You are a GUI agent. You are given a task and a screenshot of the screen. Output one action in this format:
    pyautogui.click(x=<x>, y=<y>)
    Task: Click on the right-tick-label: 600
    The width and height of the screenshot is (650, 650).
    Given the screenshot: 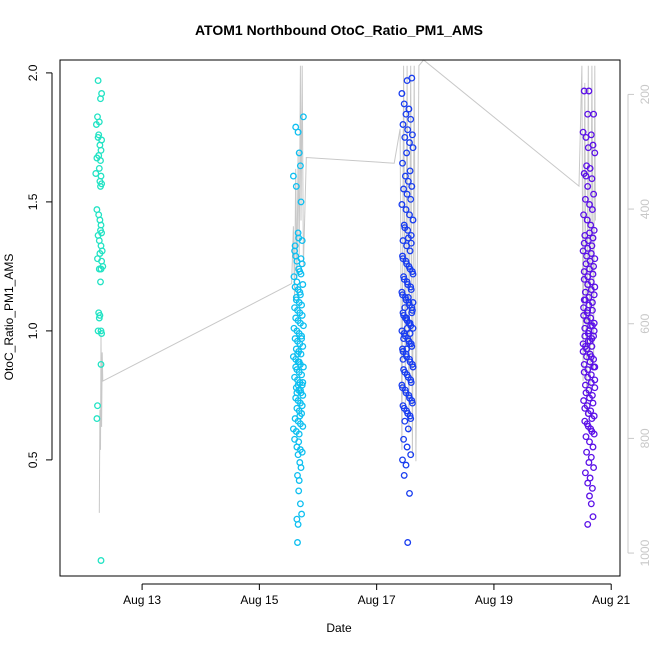 What is the action you would take?
    pyautogui.click(x=644, y=323)
    